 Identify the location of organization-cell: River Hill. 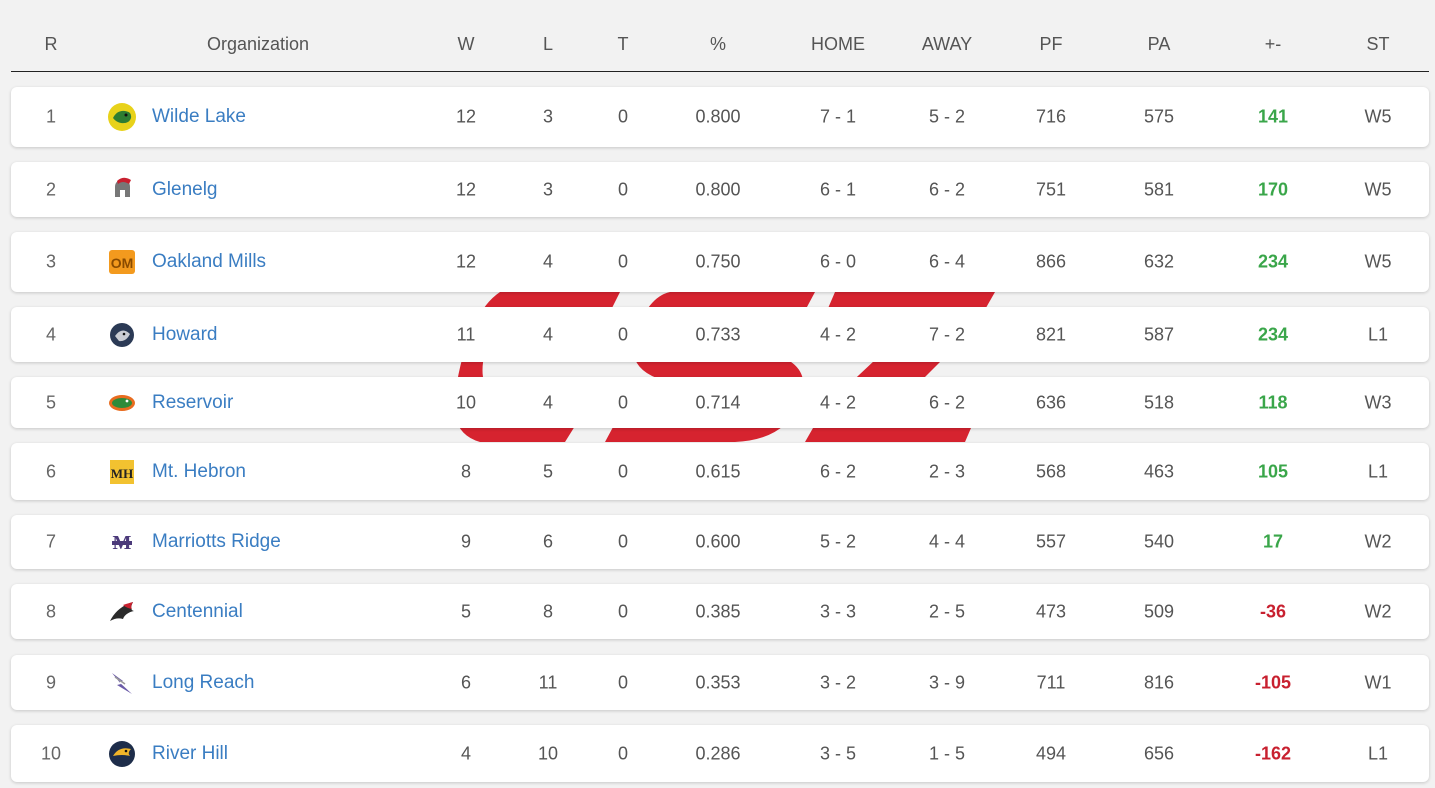
(167, 754).